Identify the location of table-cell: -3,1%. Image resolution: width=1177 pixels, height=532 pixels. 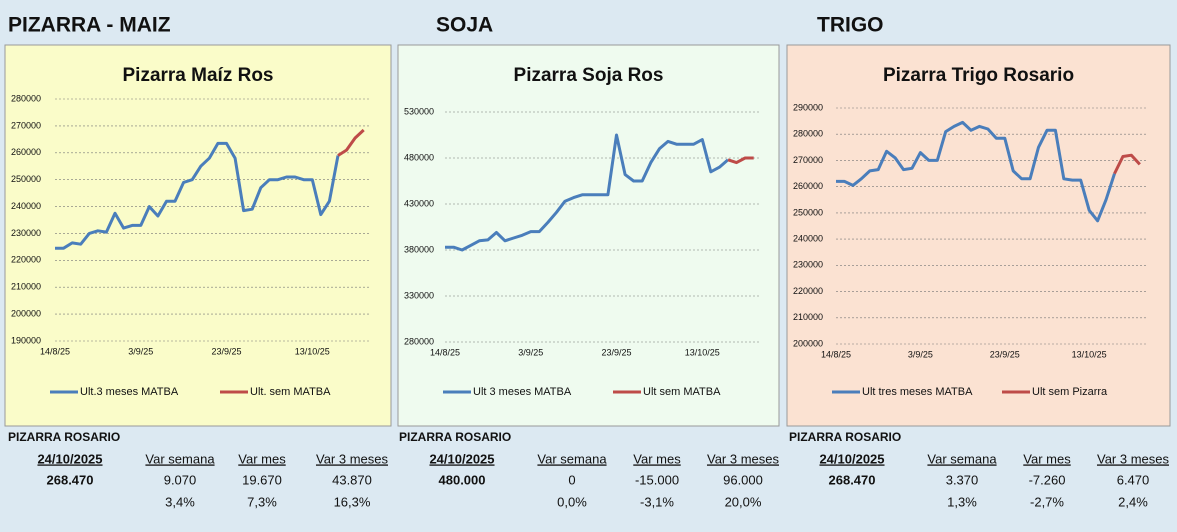
(657, 501).